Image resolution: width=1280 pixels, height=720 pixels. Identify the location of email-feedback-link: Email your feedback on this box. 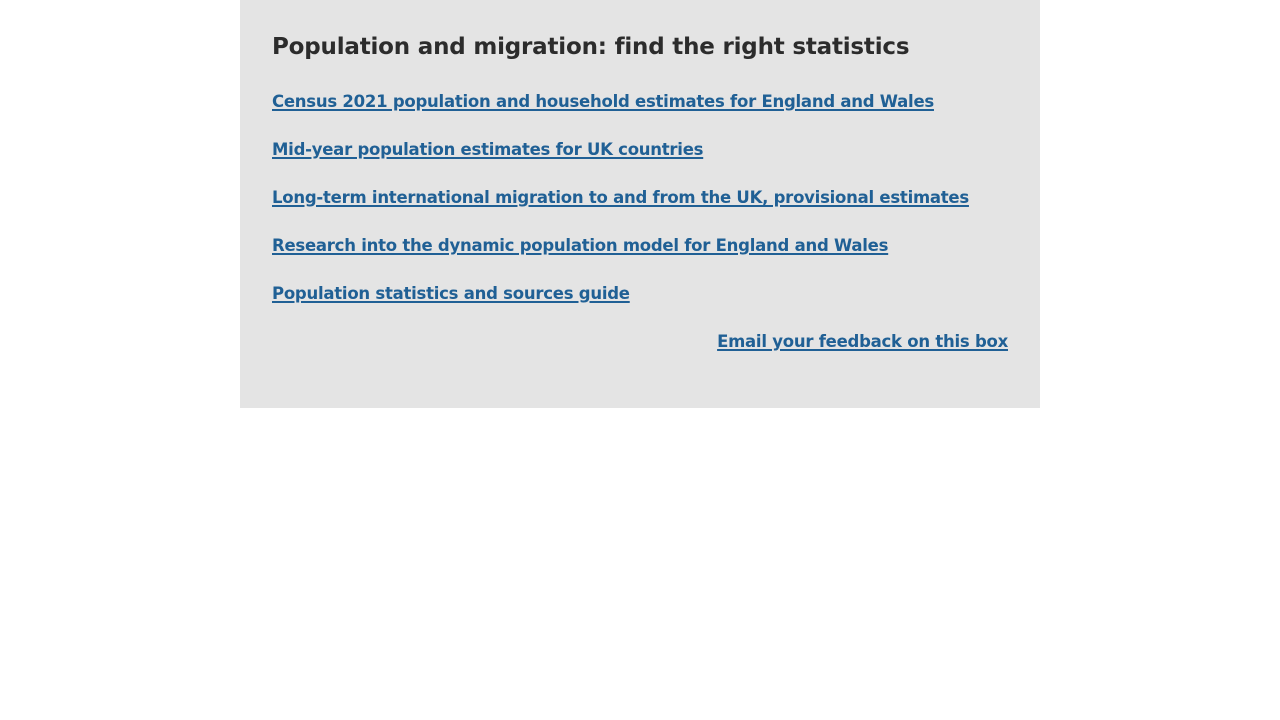
(862, 341).